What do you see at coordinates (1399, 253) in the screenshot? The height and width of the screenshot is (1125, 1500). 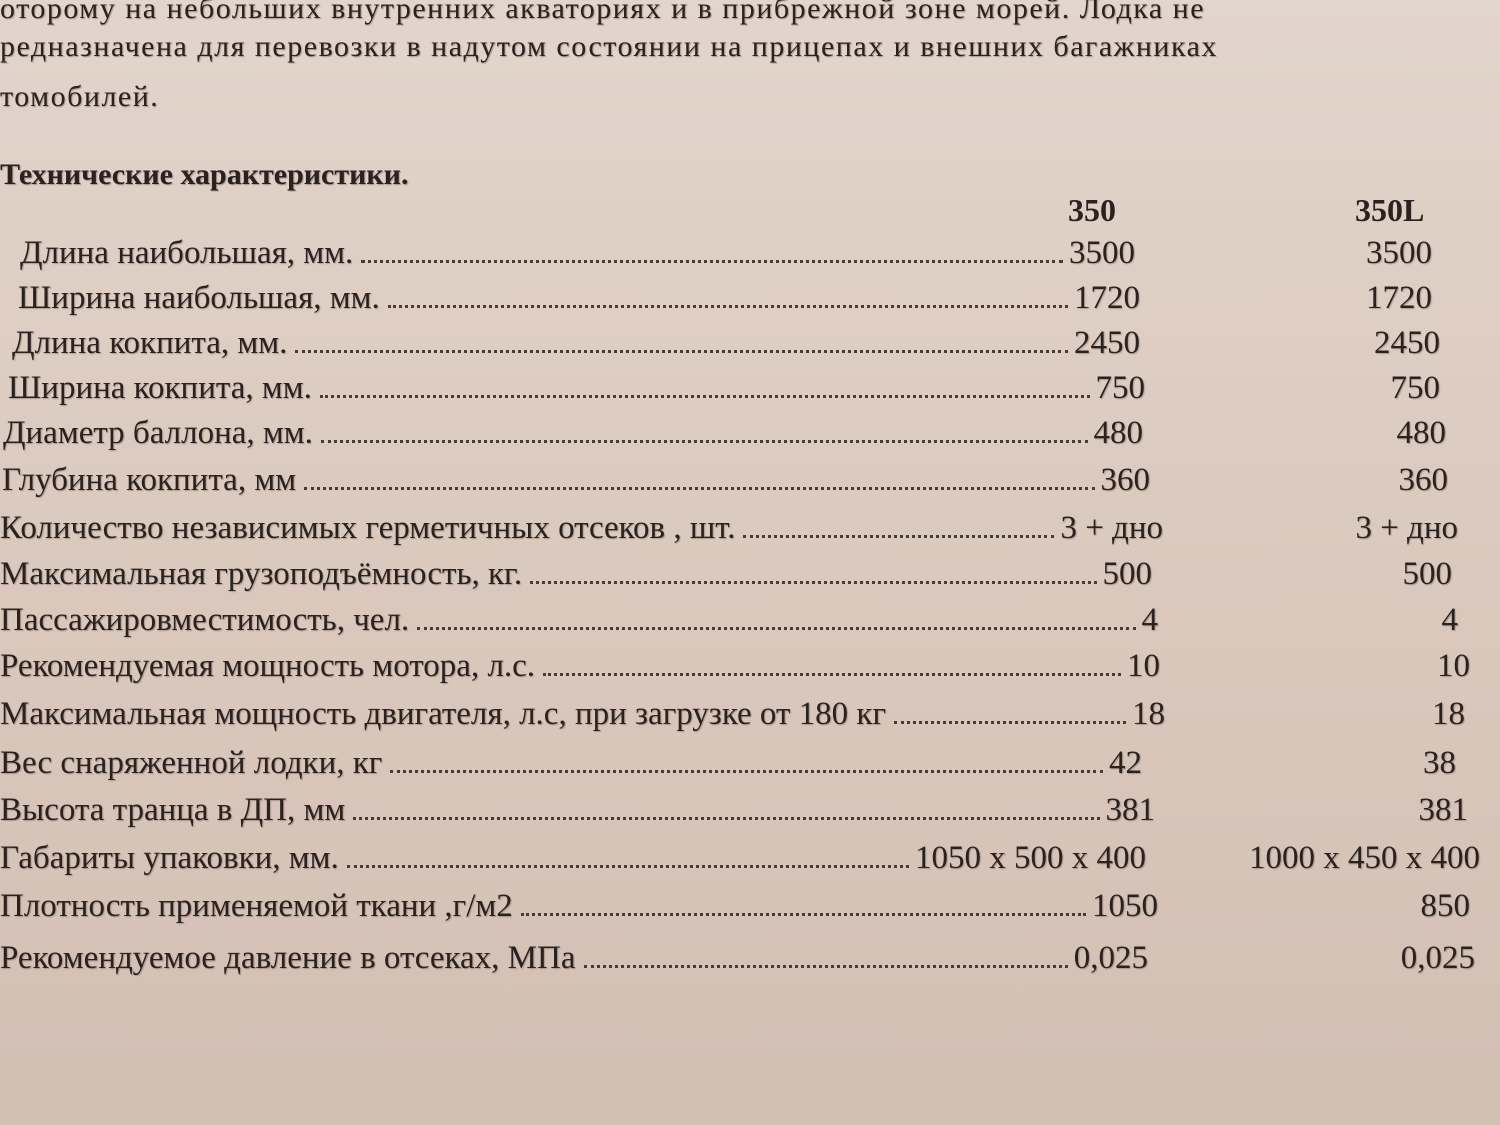 I see `value-350l: 3500` at bounding box center [1399, 253].